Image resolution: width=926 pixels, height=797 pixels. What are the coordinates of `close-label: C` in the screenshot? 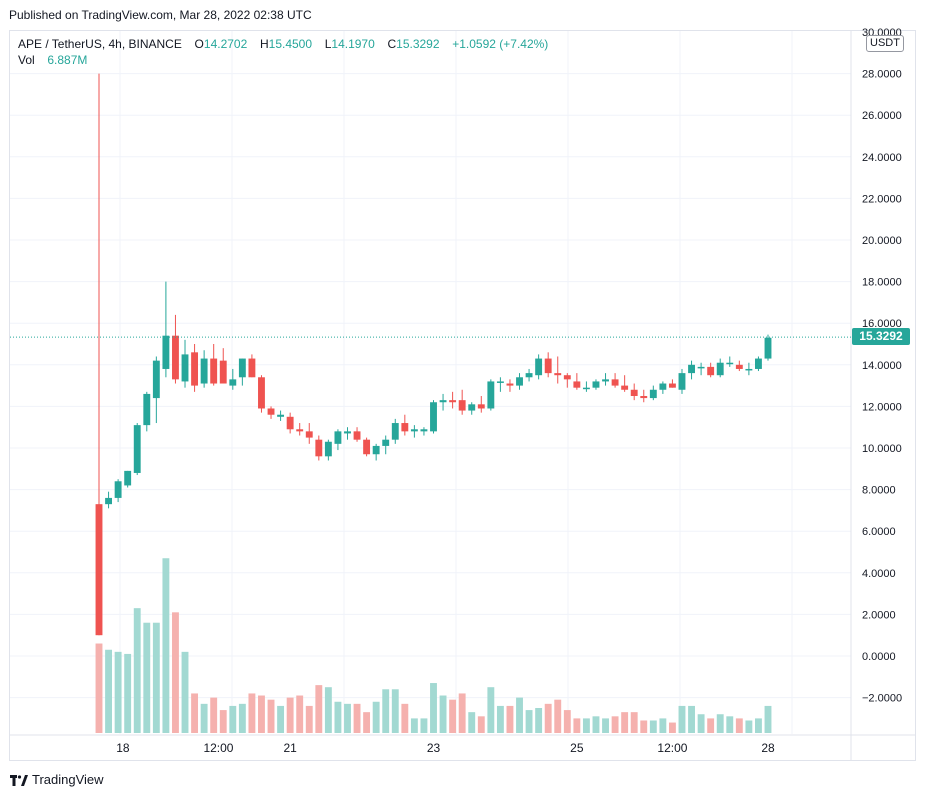 It's located at (392, 44).